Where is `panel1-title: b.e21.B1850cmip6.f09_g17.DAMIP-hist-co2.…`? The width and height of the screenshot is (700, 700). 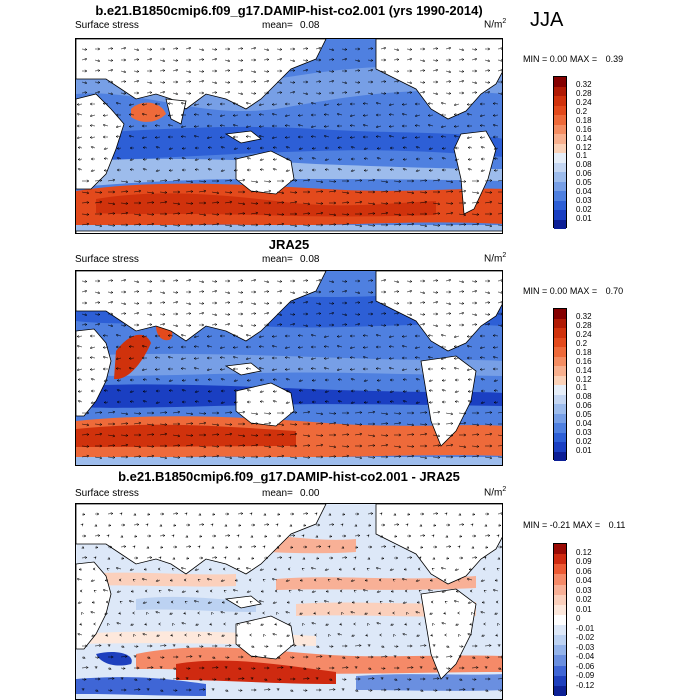 panel1-title: b.e21.B1850cmip6.f09_g17.DAMIP-hist-co2.… is located at coordinates (289, 10).